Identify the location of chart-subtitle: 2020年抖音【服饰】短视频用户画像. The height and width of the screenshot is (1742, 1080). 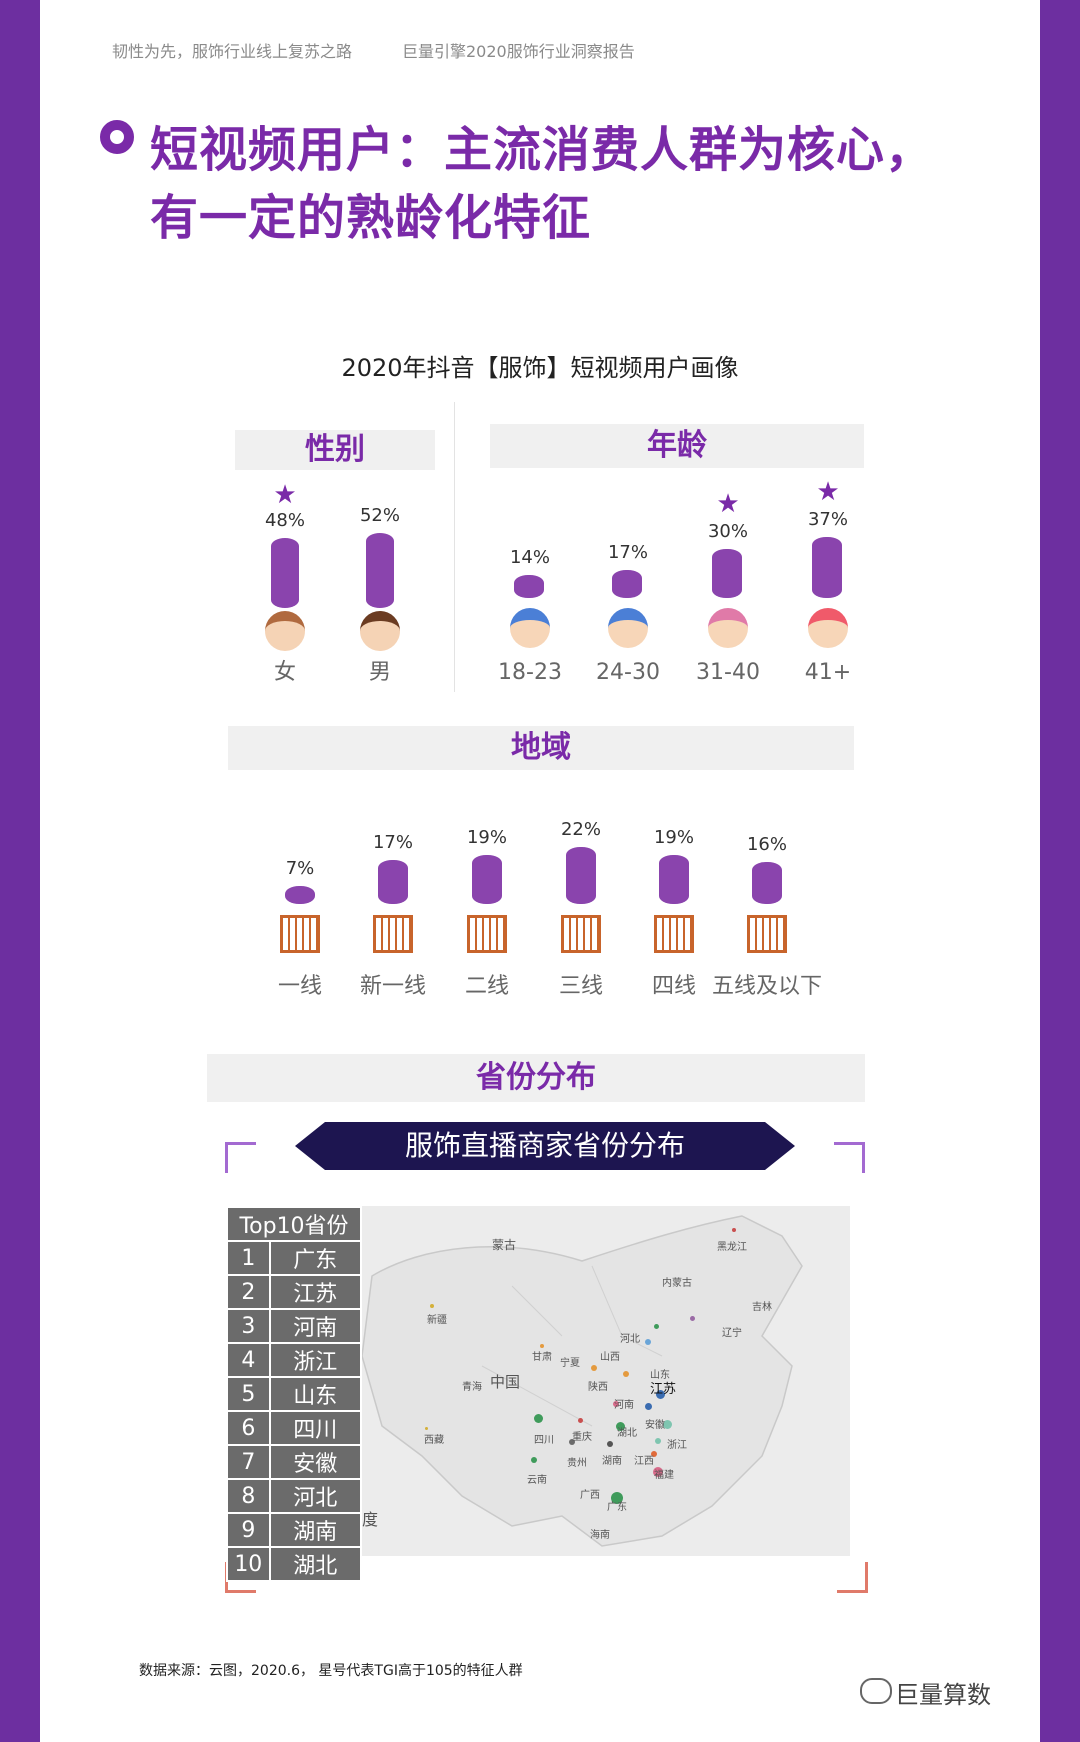
(540, 368).